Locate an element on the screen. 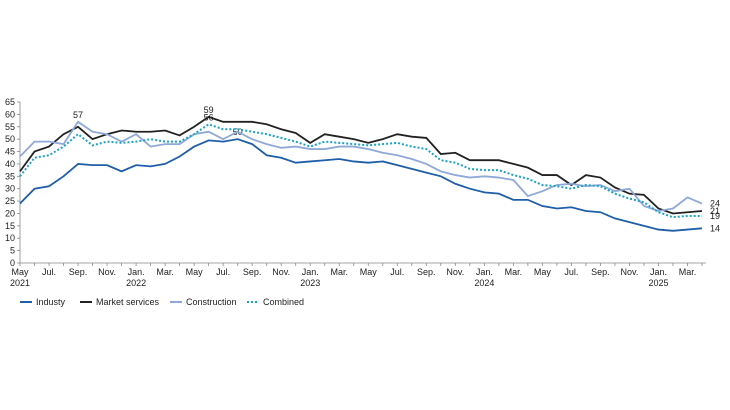  legend-label: Market services is located at coordinates (128, 302).